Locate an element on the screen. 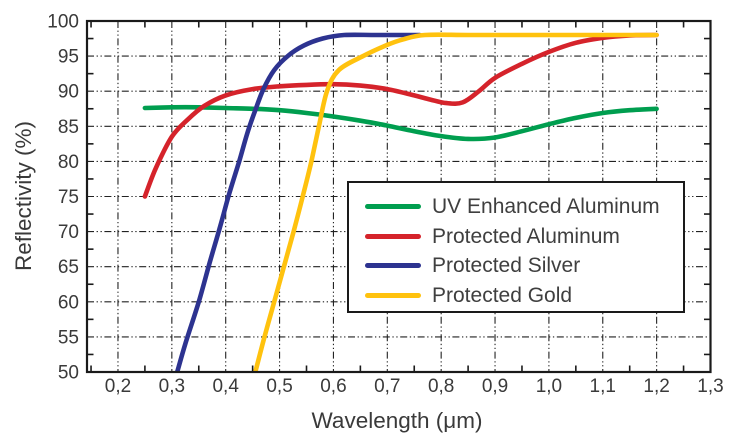  legend-item-uv-enhanced-aluminum: UV Enhanced Aluminum is located at coordinates (524, 207).